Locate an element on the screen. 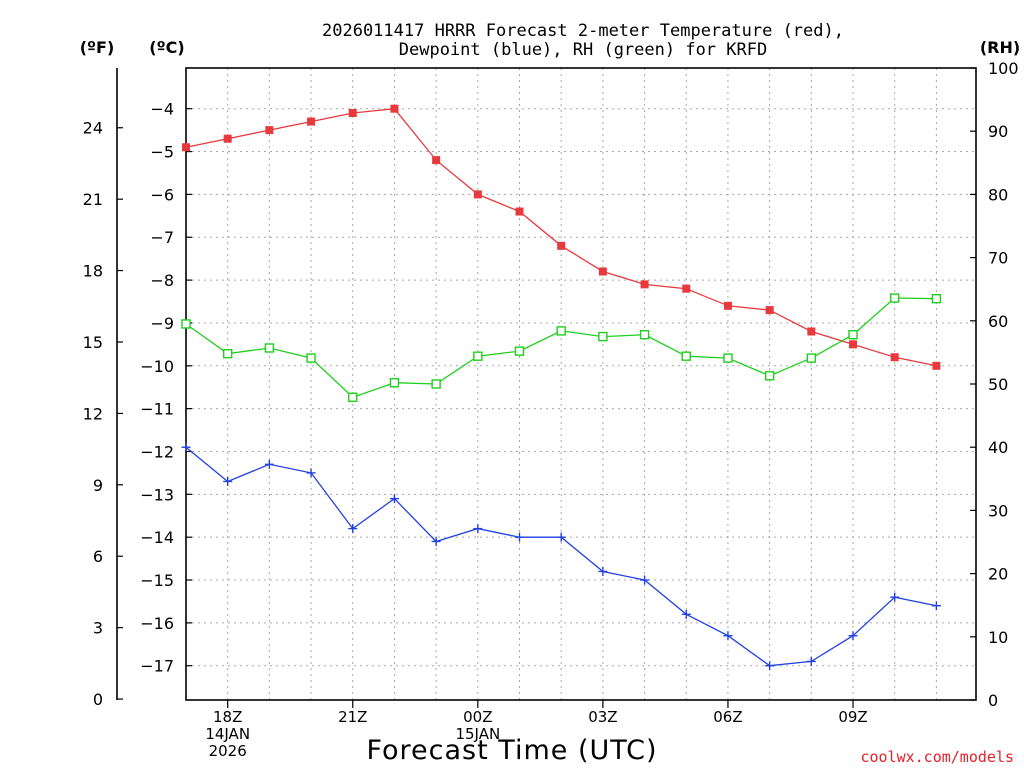 The image size is (1024, 768). rh-tick-label: 100 is located at coordinates (1003, 68).